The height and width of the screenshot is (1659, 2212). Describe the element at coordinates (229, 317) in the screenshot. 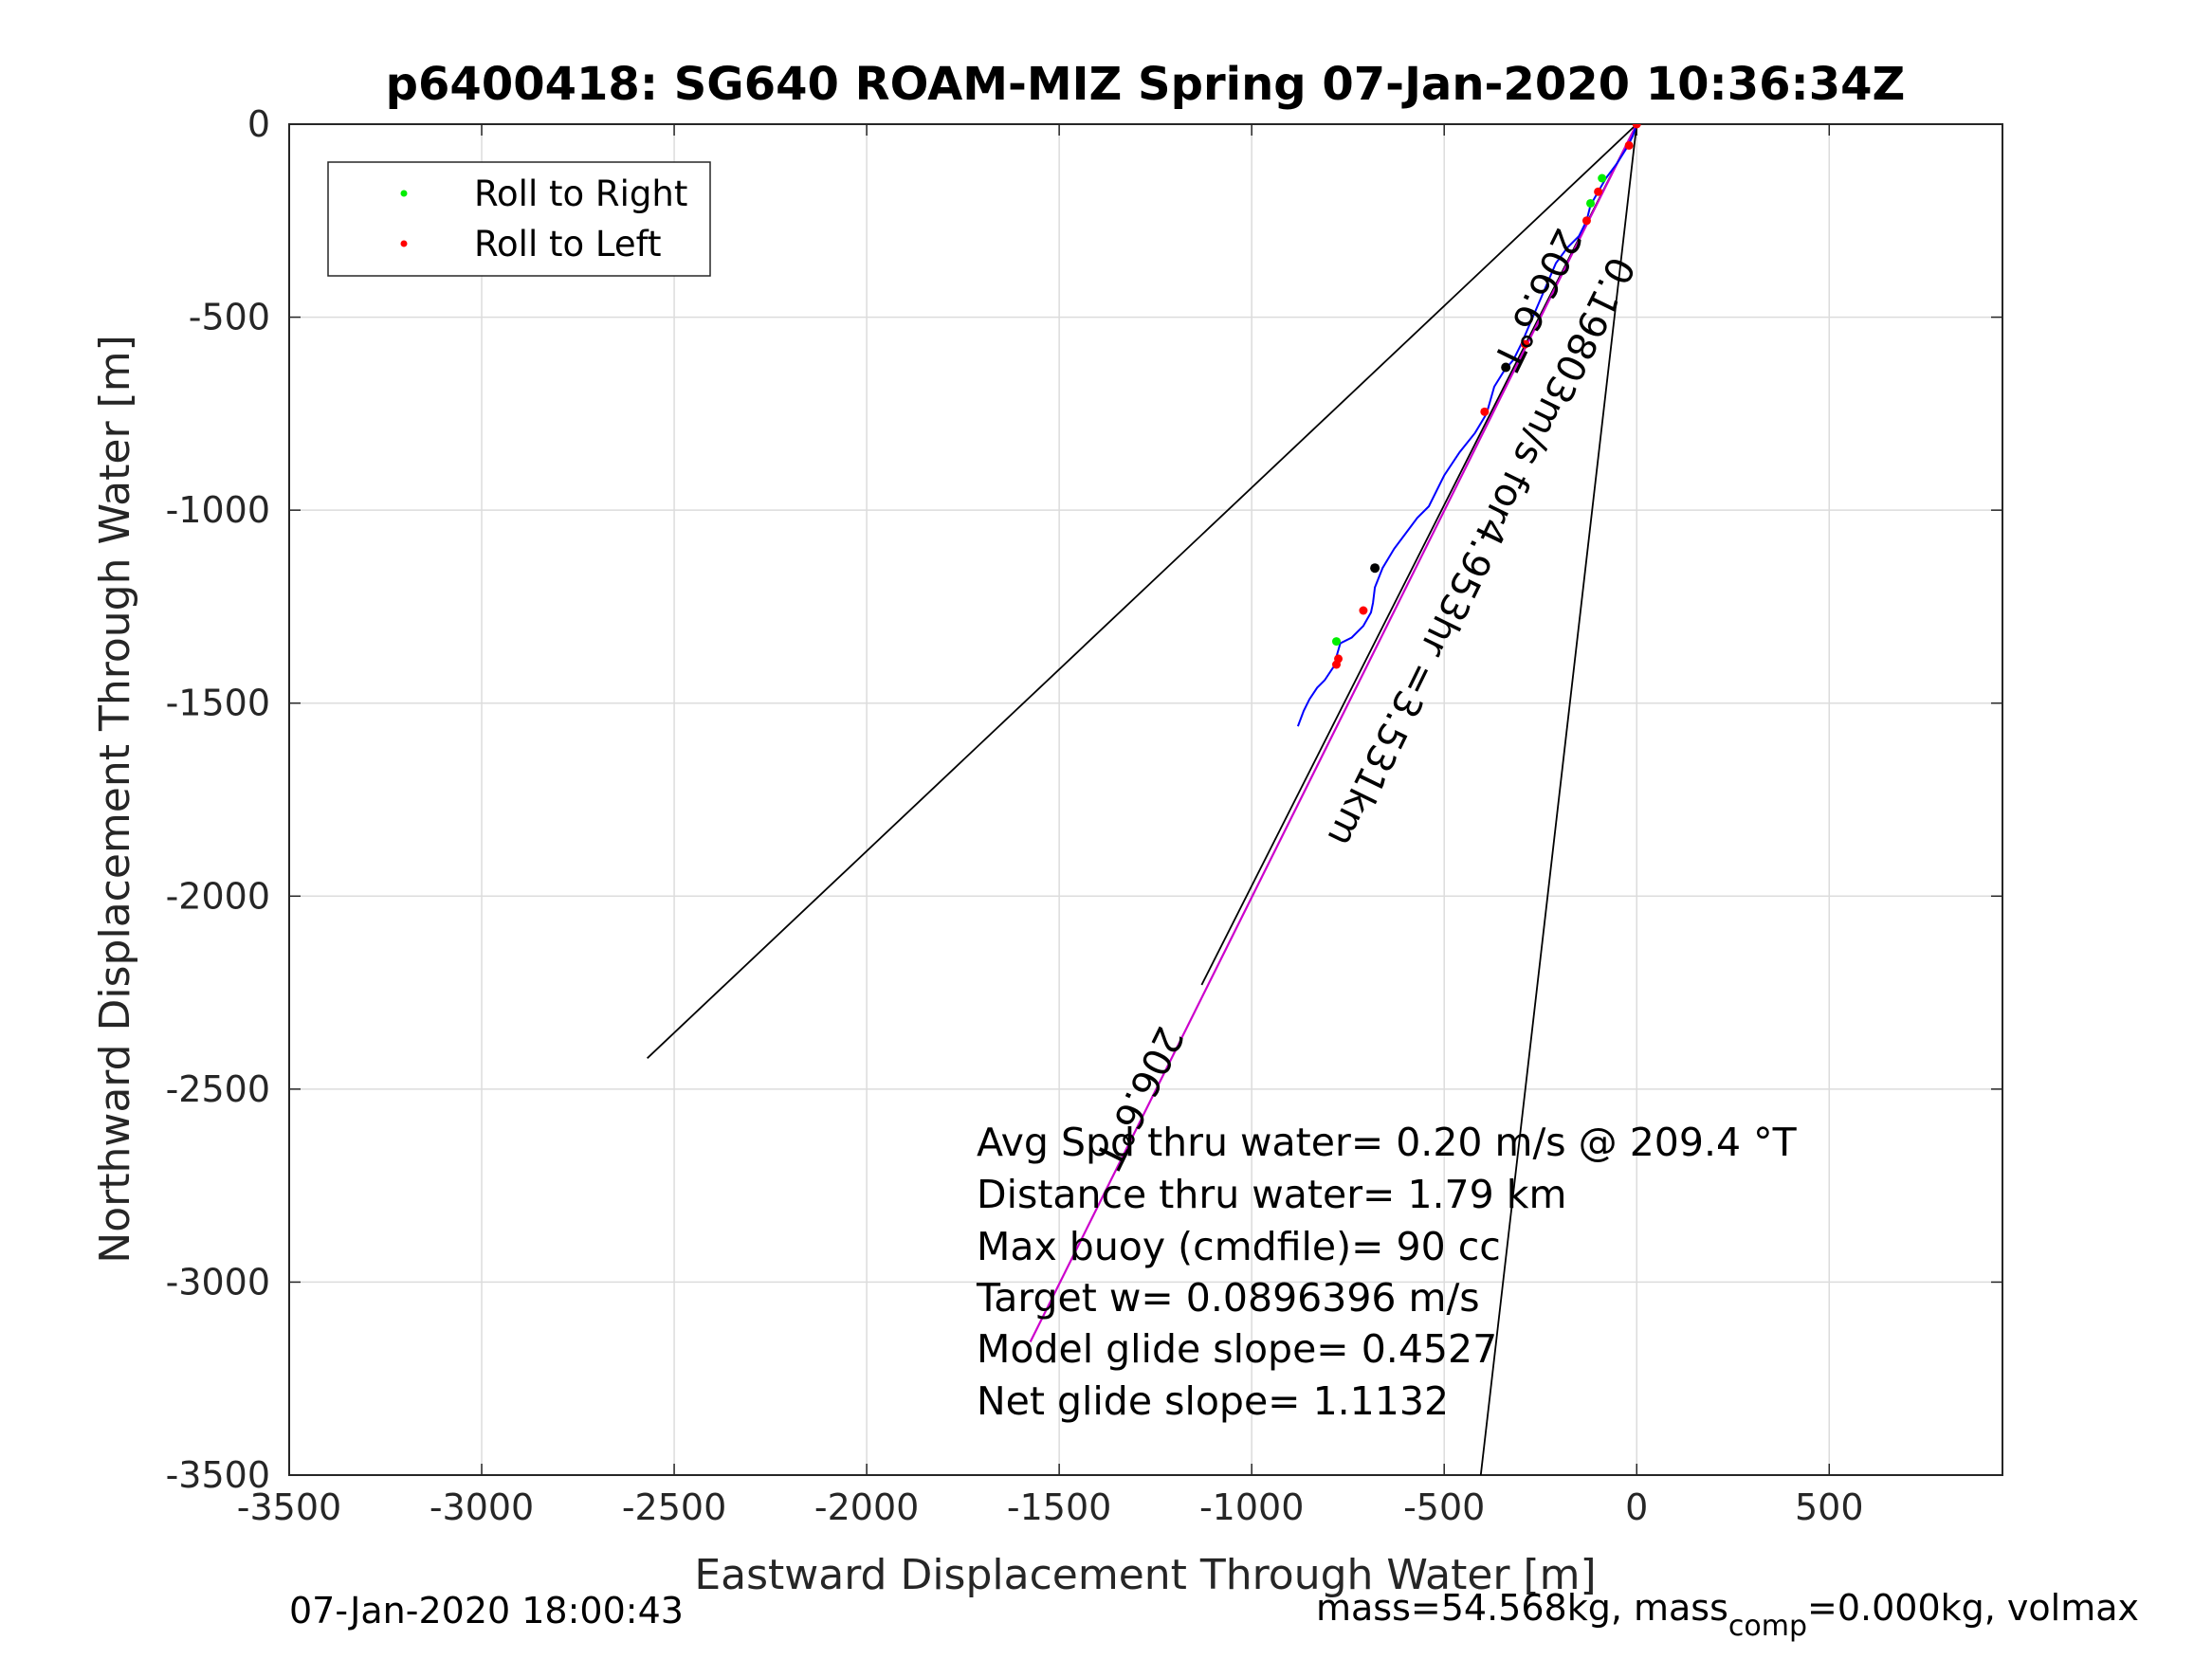

I see `y-tick-label: -500` at that location.